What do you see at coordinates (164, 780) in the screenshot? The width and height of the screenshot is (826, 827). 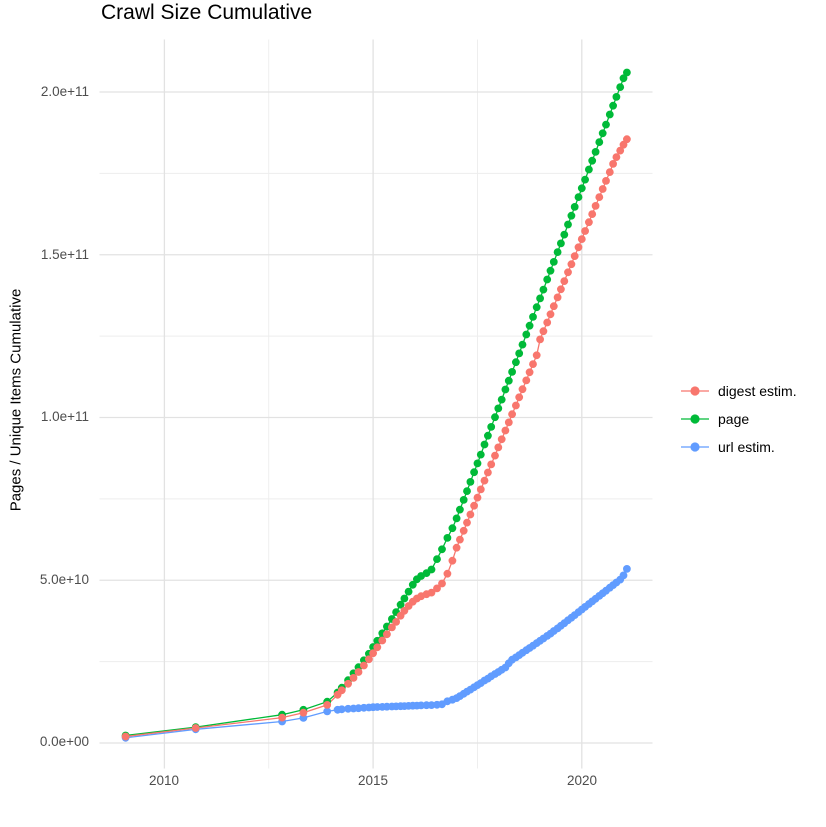 I see `x-tick-label-2010: 2010` at bounding box center [164, 780].